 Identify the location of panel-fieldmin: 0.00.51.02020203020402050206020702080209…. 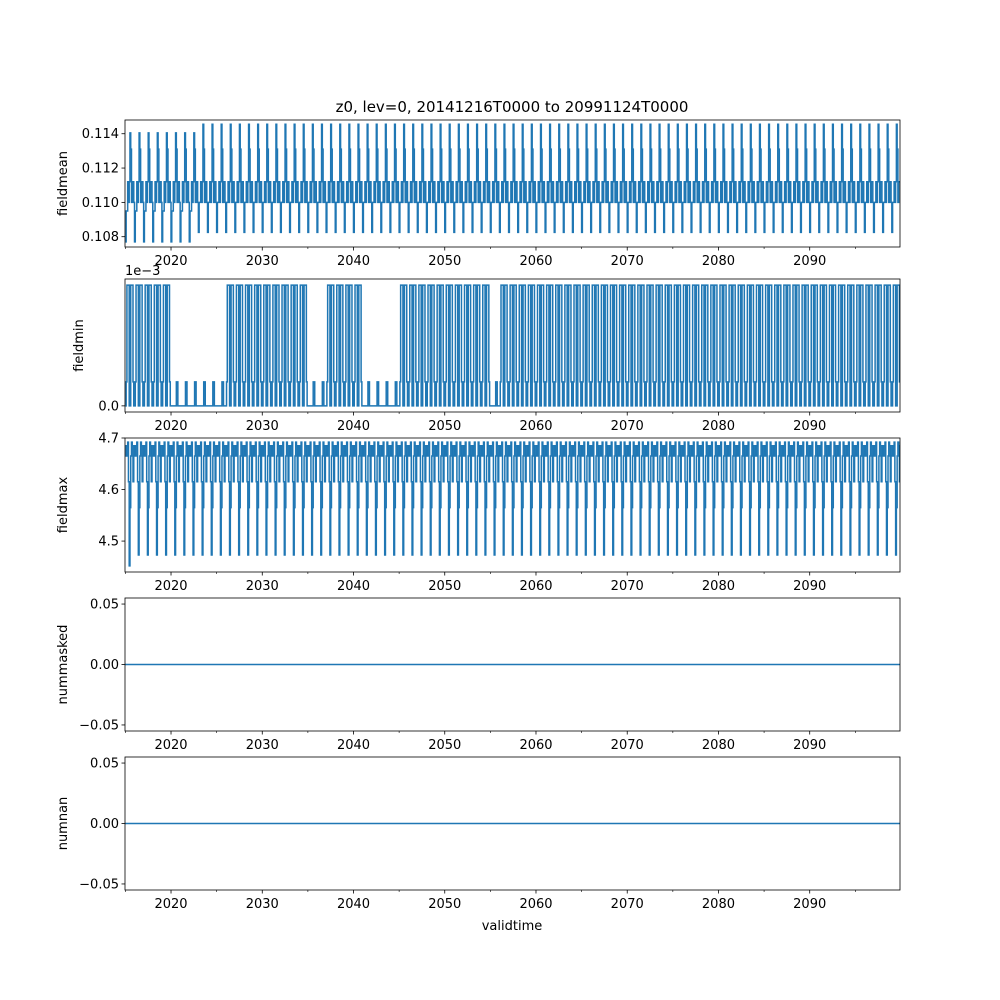
(486, 349).